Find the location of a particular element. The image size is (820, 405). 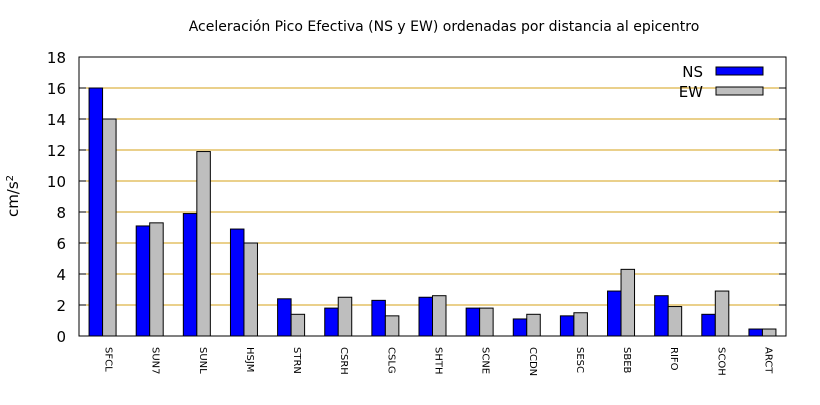

y-tick-label: 4 is located at coordinates (61, 275).